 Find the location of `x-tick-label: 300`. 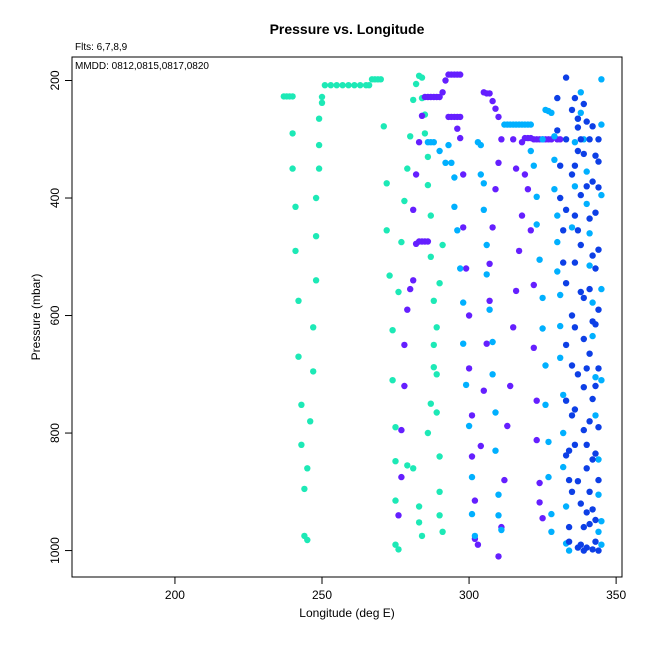

x-tick-label: 300 is located at coordinates (469, 595).